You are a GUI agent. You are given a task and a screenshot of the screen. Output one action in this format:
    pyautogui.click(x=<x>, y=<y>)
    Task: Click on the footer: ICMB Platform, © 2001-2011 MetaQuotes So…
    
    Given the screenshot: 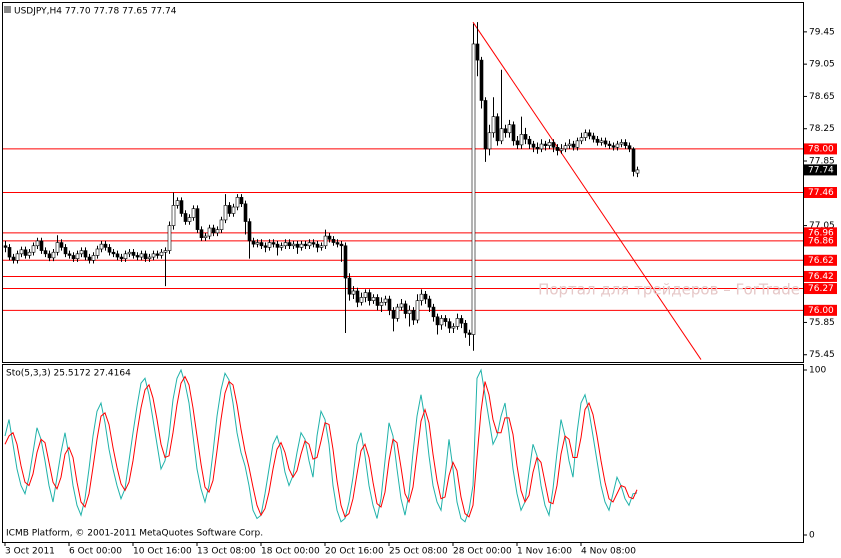 What is the action you would take?
    pyautogui.click(x=134, y=534)
    